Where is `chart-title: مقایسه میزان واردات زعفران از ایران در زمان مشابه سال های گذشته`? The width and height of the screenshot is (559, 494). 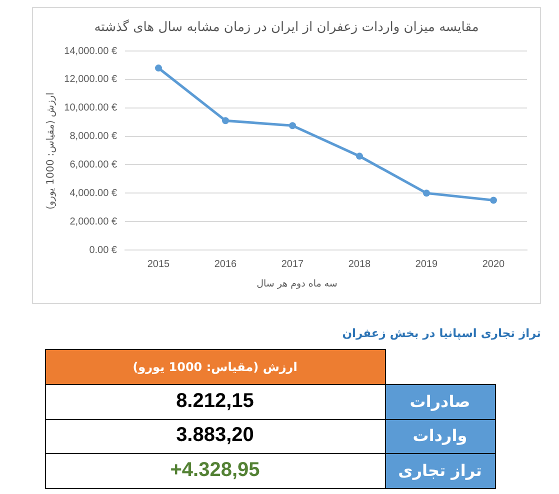
chart-title: مقایسه میزان واردات زعفران از ایران در زمان مشابه سال های گذشته is located at coordinates (286, 27).